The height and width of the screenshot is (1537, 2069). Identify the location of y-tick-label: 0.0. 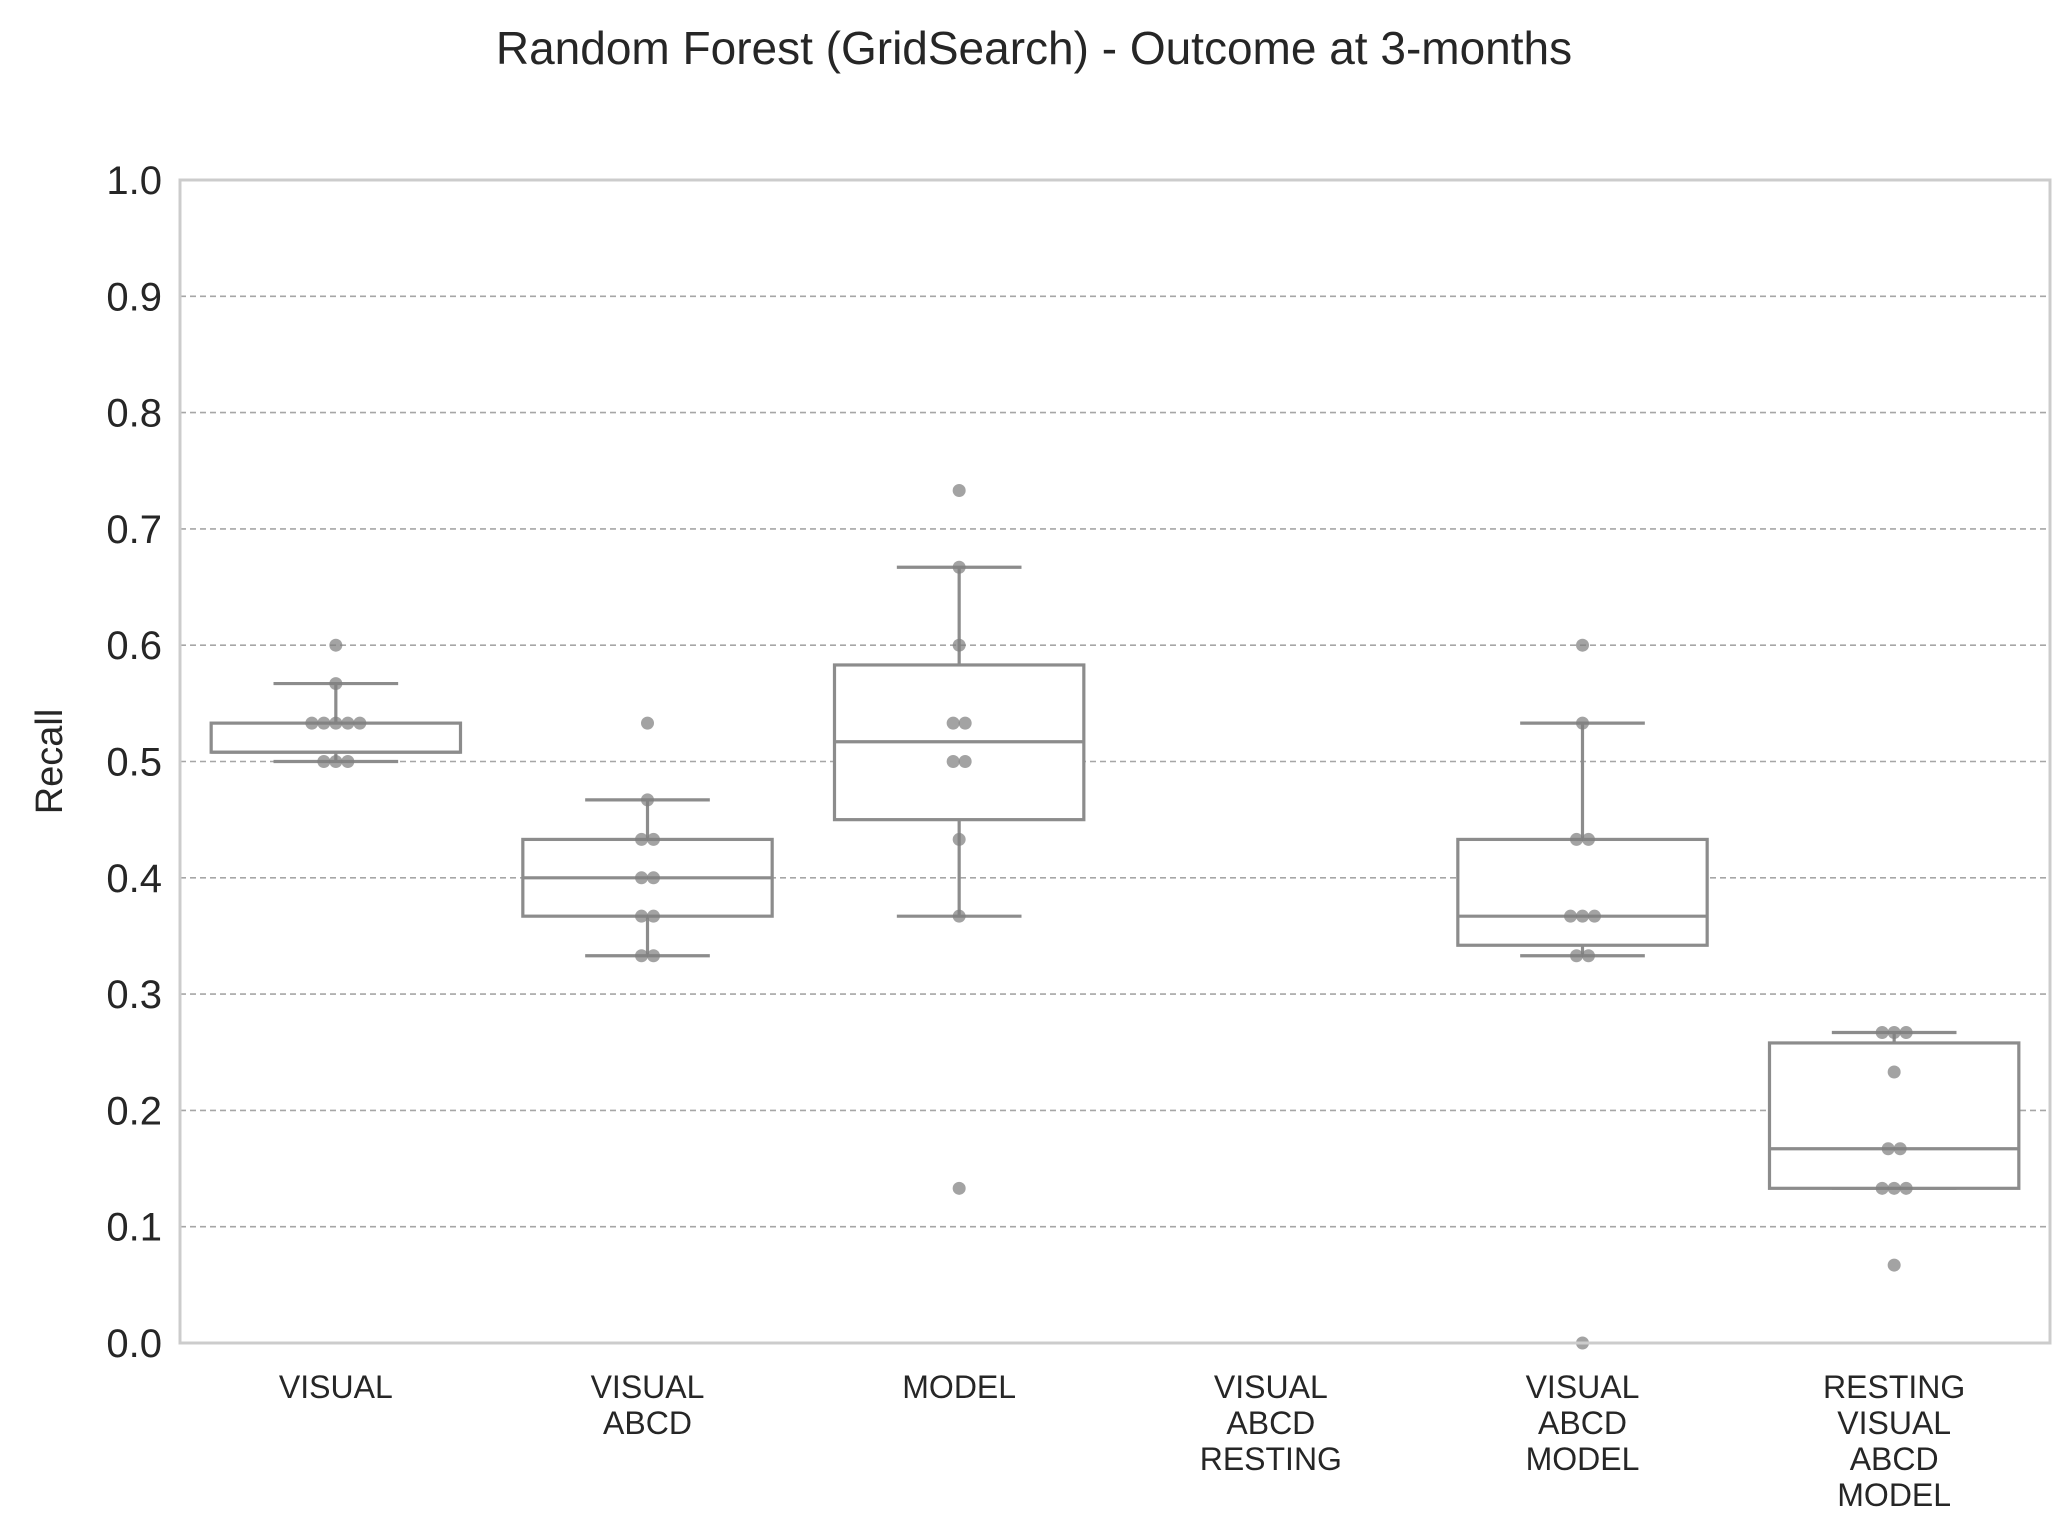
(134, 1344).